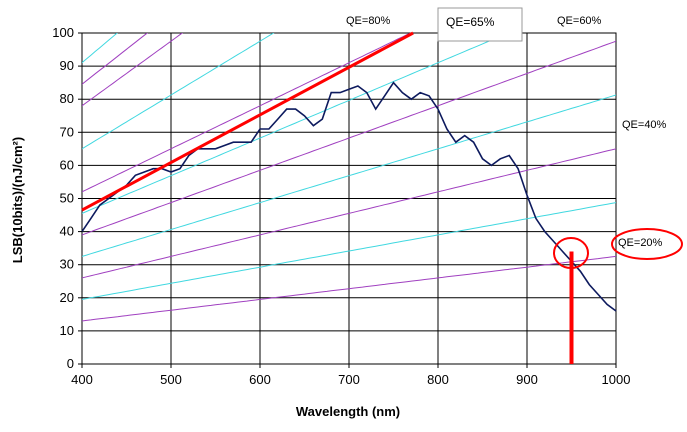 Image resolution: width=687 pixels, height=432 pixels. What do you see at coordinates (67, 330) in the screenshot?
I see `y-tick-label-10: 10` at bounding box center [67, 330].